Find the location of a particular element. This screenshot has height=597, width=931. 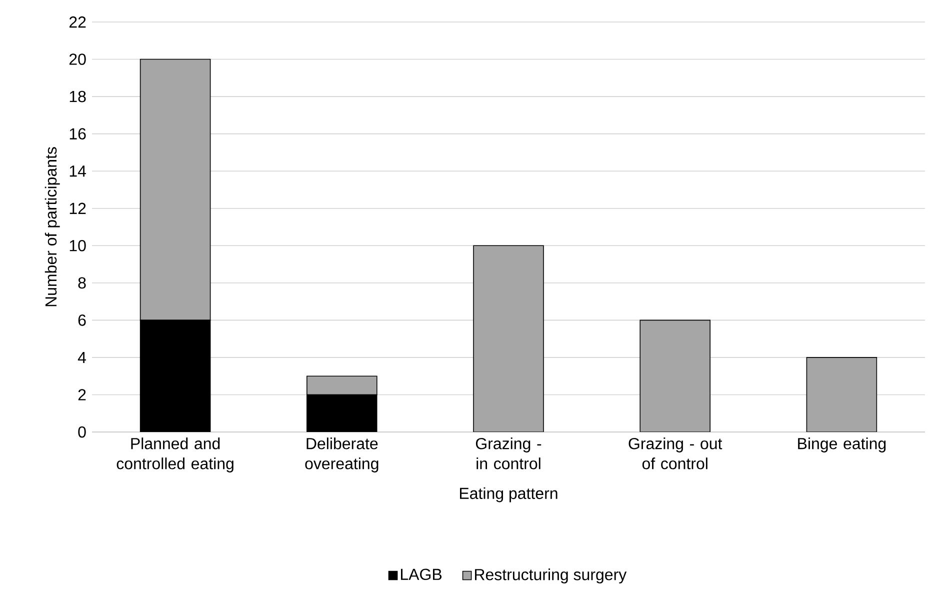

x-axis-title: Eating pattern is located at coordinates (509, 494).